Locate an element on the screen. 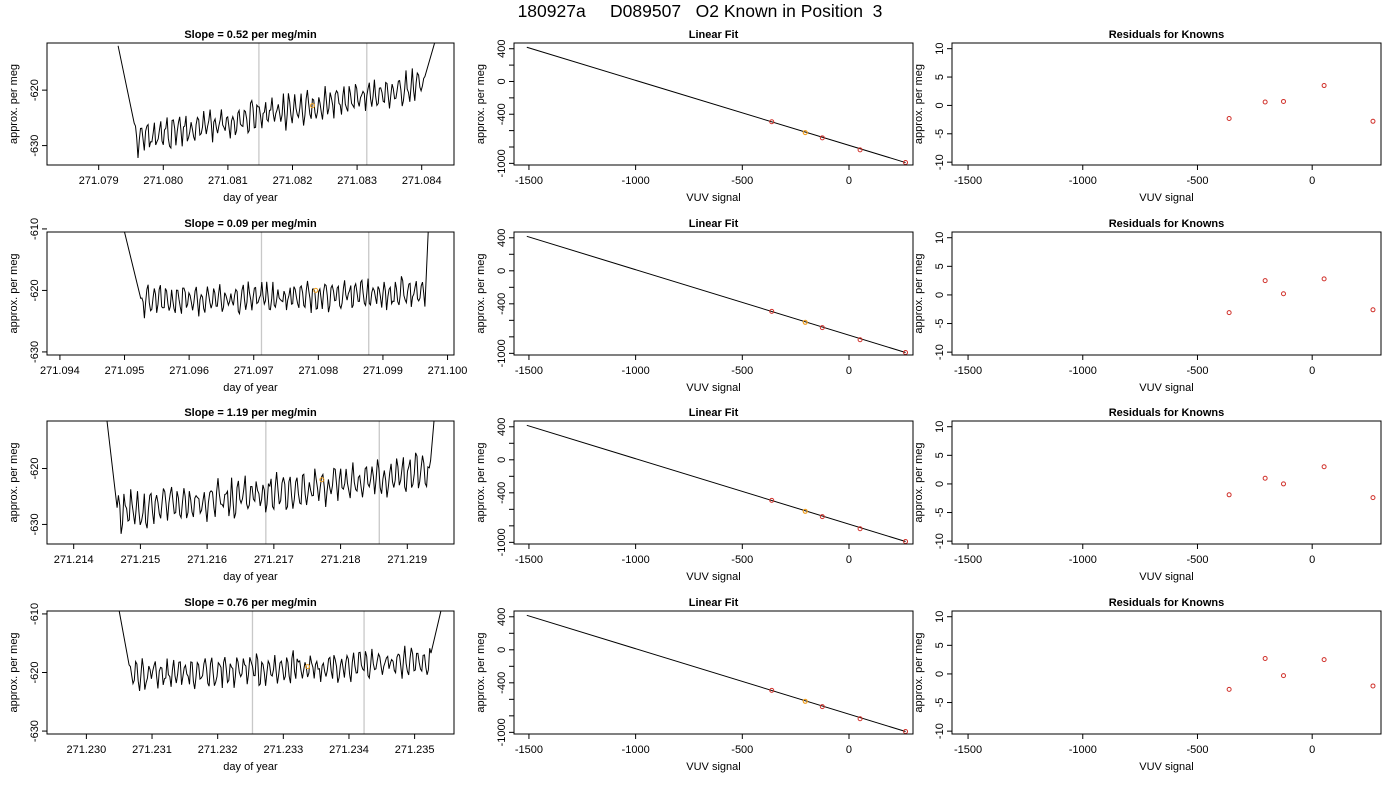 This screenshot has width=1400, height=800. x-tick-label: 271.084 is located at coordinates (422, 181).